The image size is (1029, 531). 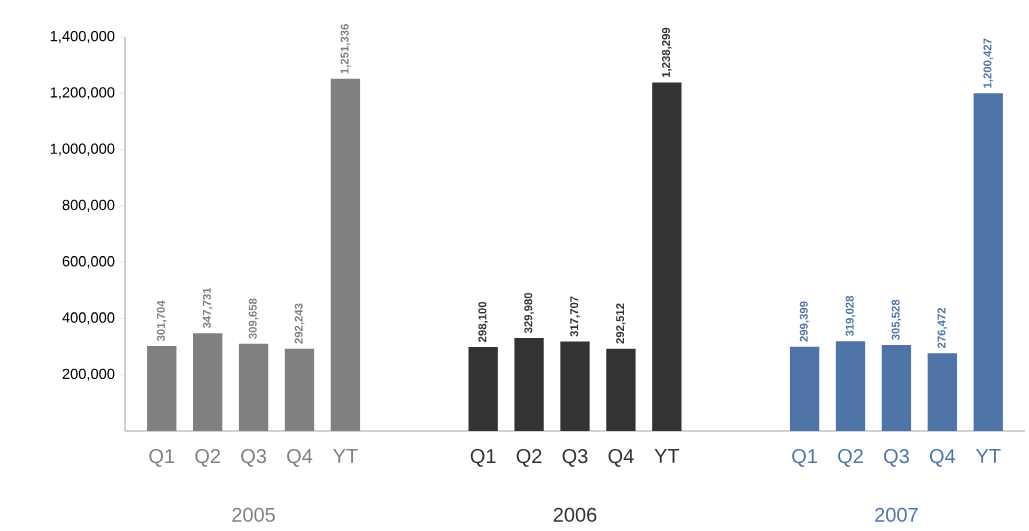 I want to click on data-label: 292,512, so click(x=621, y=323).